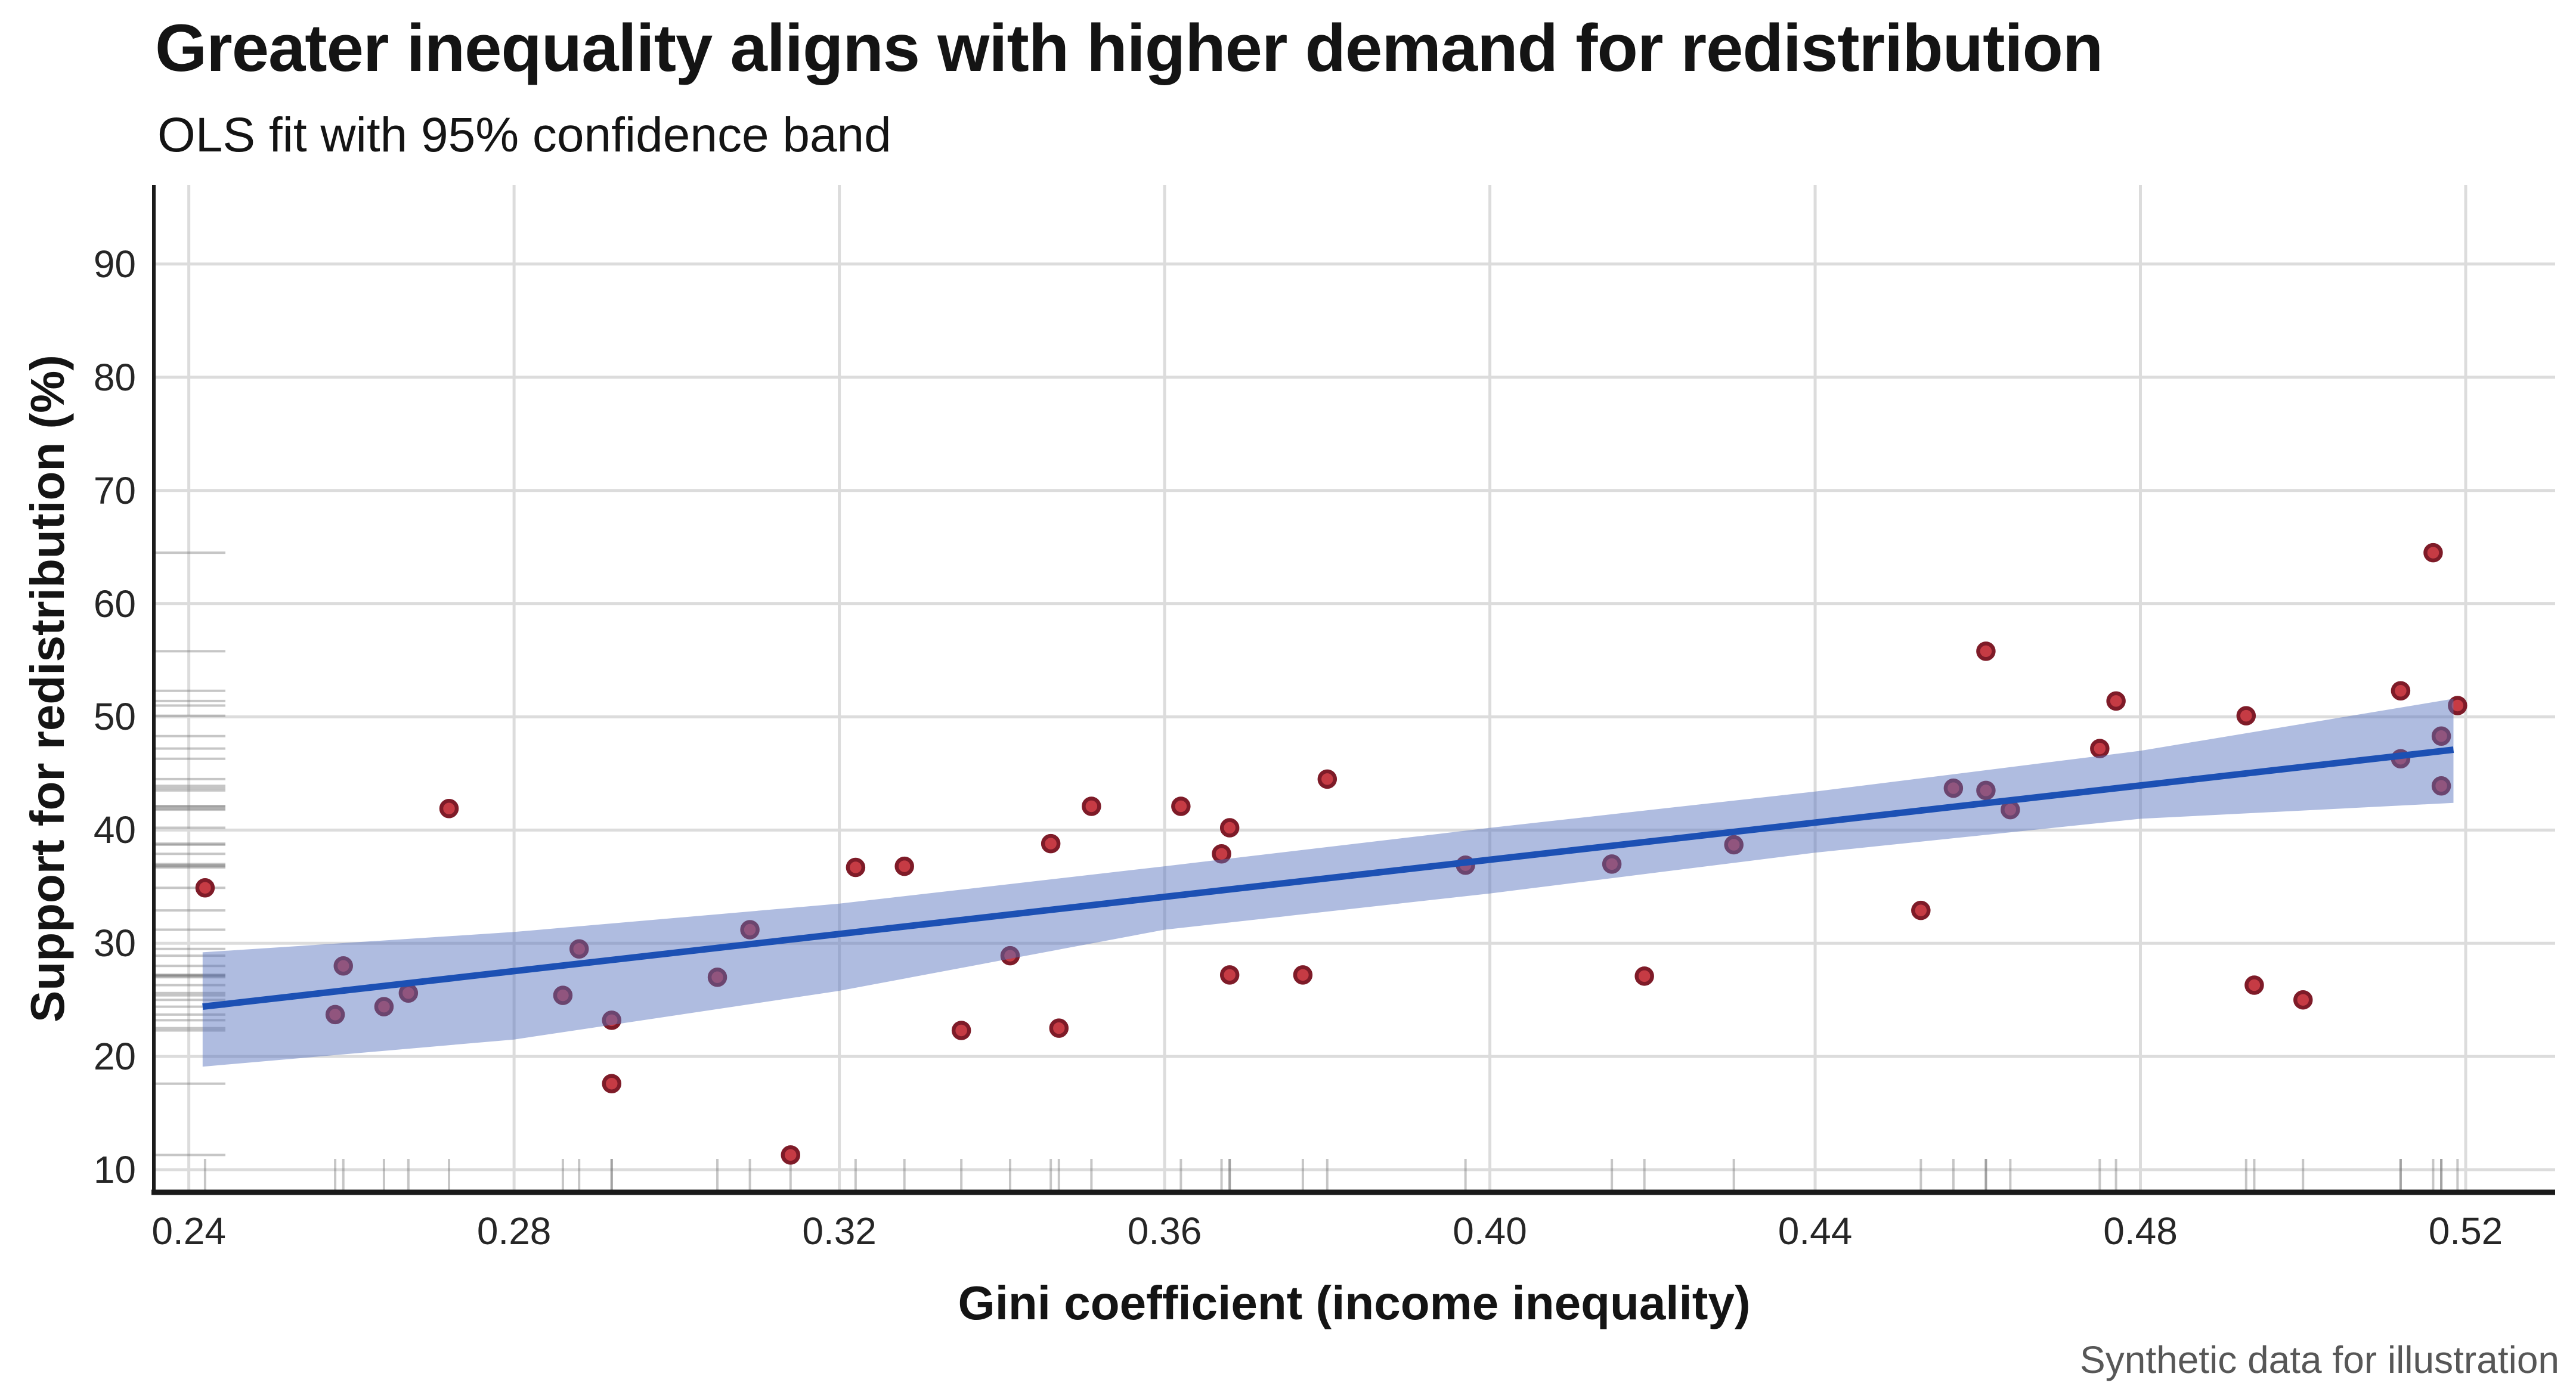 The image size is (2576, 1395). Describe the element at coordinates (115, 377) in the screenshot. I see `y-tick-label: 80` at that location.